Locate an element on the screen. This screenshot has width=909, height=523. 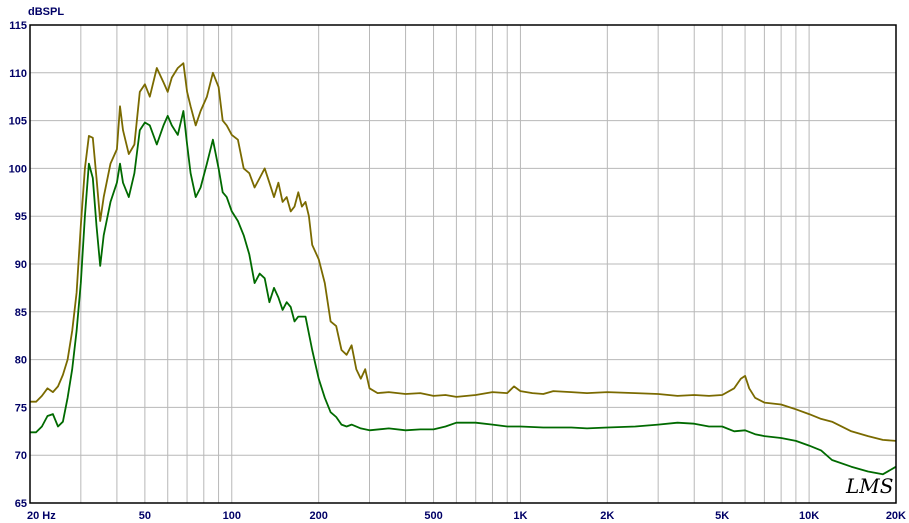
x-tick-label: 200 is located at coordinates (318, 516).